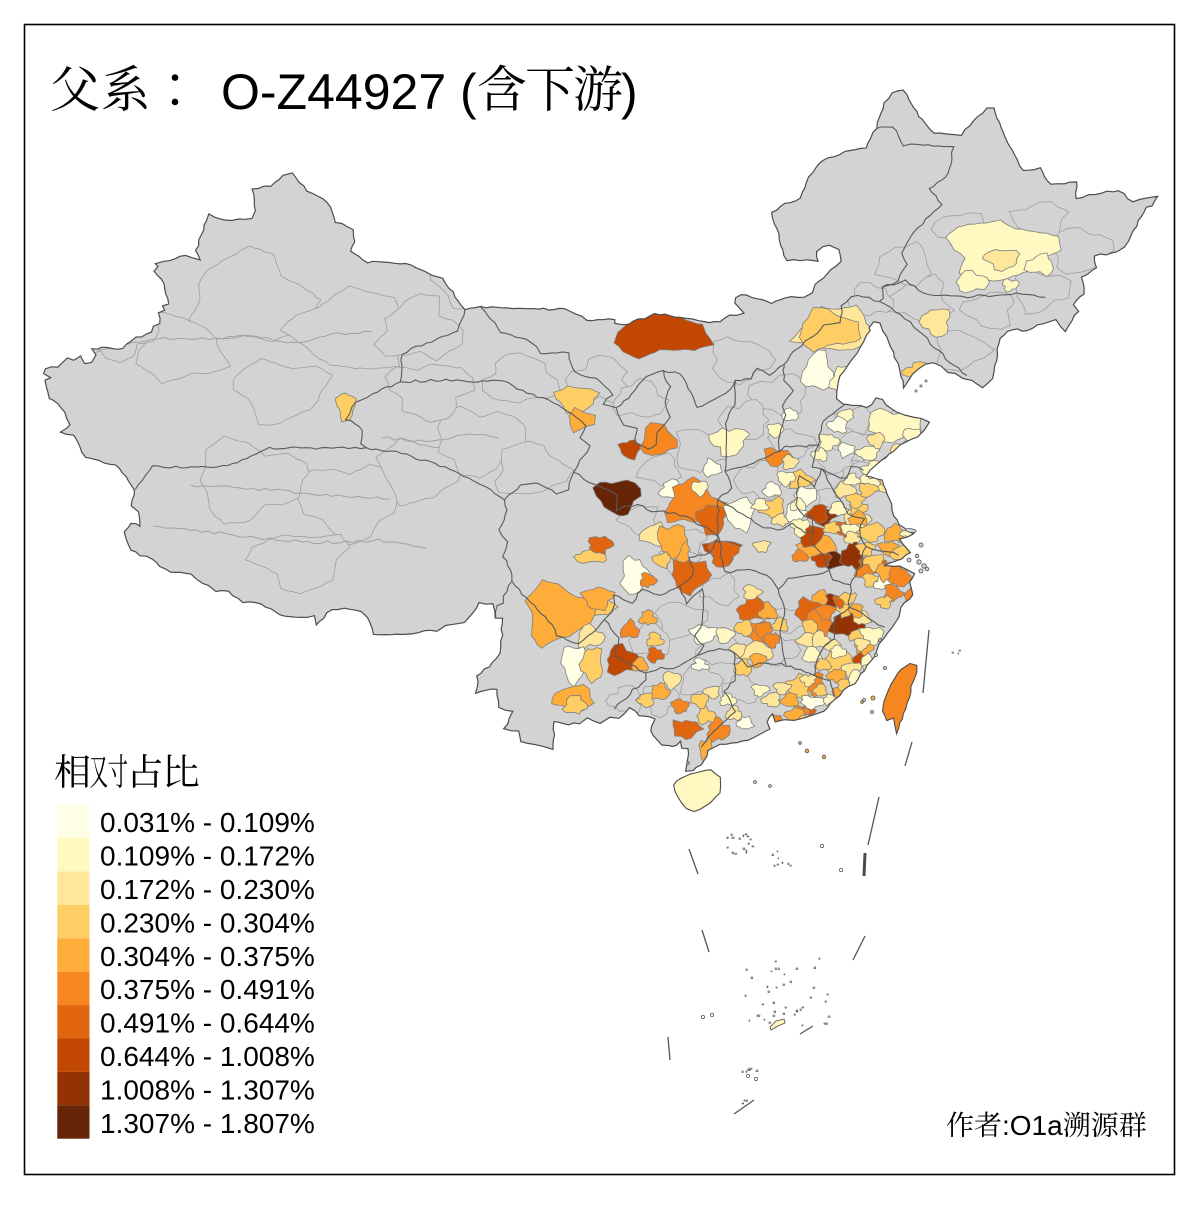 This screenshot has height=1205, width=1200. I want to click on svg-text: 0.375% - 0.491%, so click(207, 989).